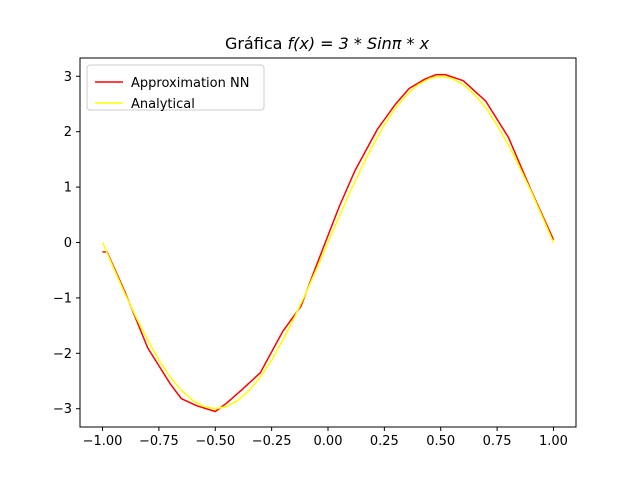  I want to click on chart-title-math: f(x) = 3 * Sinπ * x, so click(359, 43).